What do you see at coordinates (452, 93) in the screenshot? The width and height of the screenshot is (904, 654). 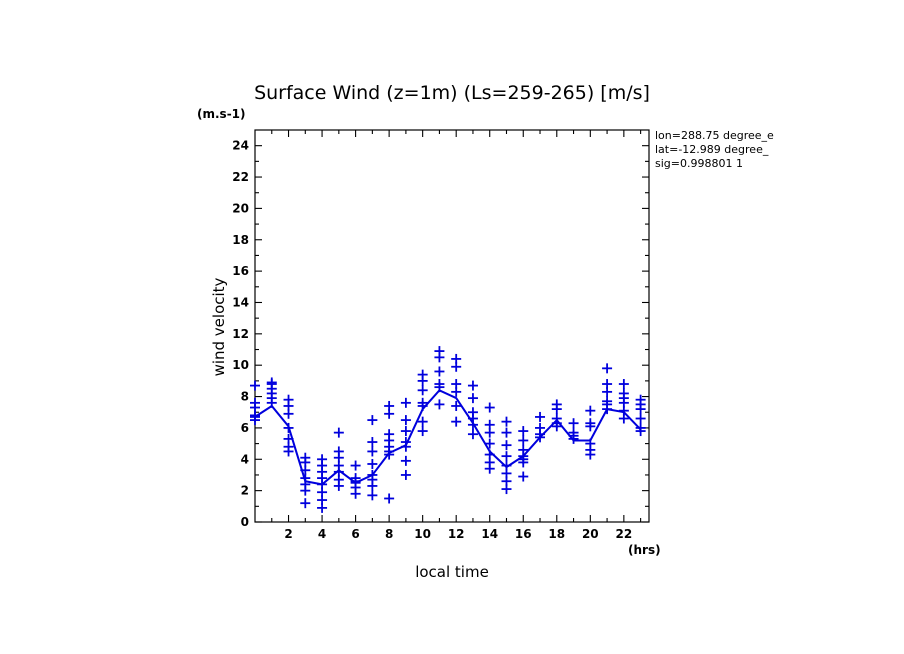 I see `chart-title: Surface Wind (z=1m) (Ls=259-265) [m/s]` at bounding box center [452, 93].